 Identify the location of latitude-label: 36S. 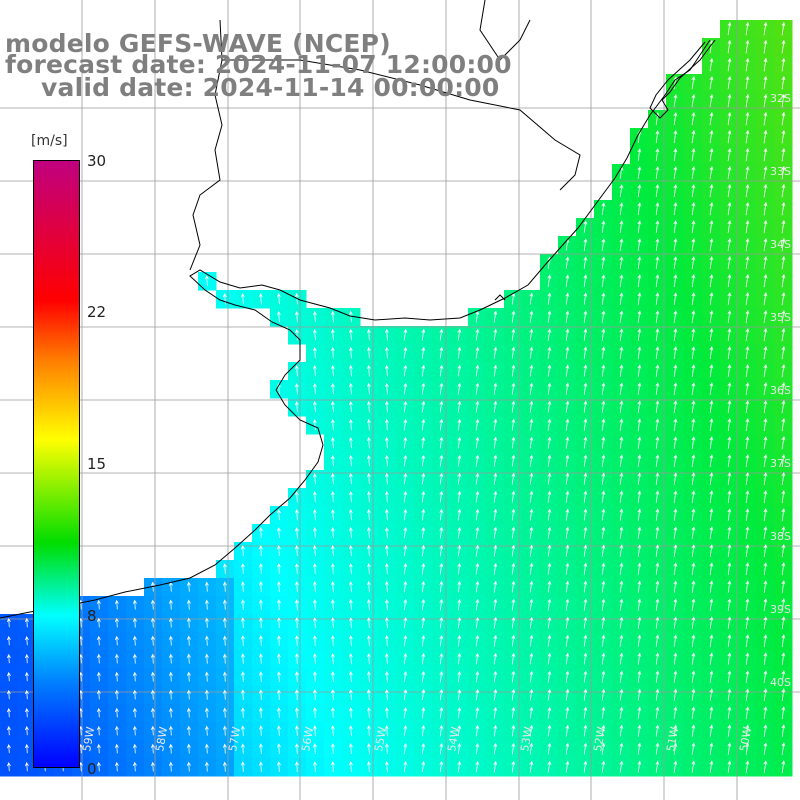
(780, 390).